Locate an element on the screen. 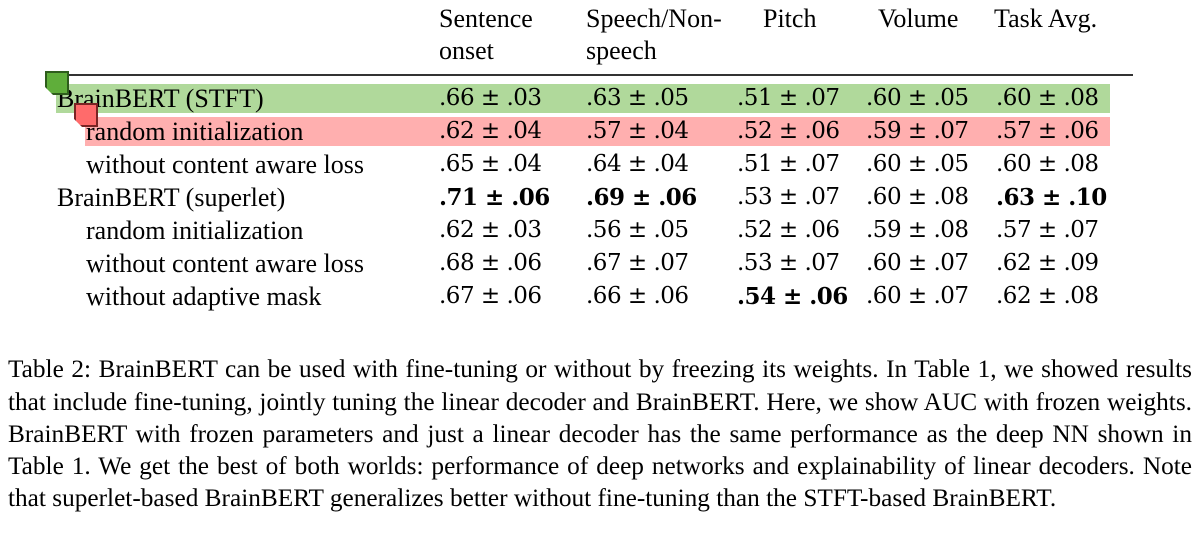  column-header-pitch: Pitch is located at coordinates (789, 19).